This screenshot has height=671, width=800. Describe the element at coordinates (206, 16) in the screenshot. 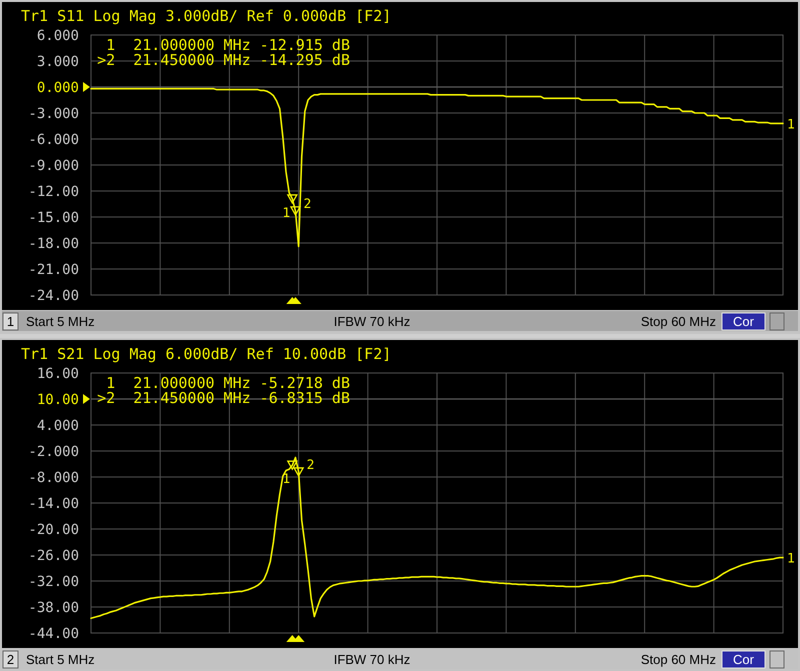

I see `chart-title: Tr1 S11 Log Mag 3.000dB/ Ref 0.000dB [F2]` at that location.